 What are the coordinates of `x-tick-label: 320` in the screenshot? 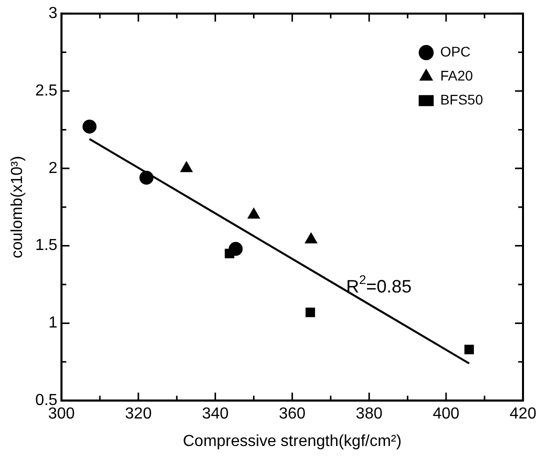 It's located at (138, 414).